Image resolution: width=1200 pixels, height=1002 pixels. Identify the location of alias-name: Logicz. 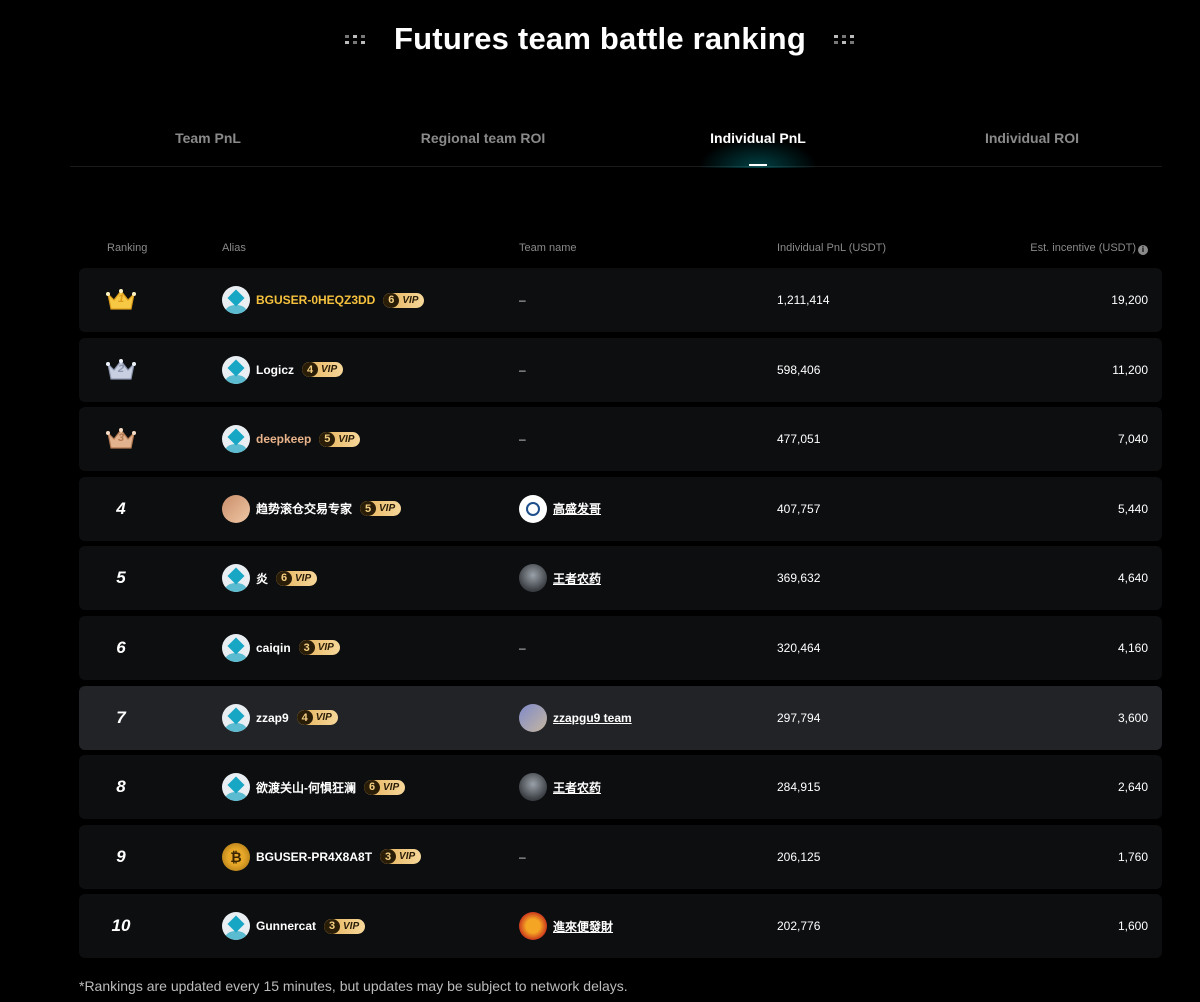
(275, 369).